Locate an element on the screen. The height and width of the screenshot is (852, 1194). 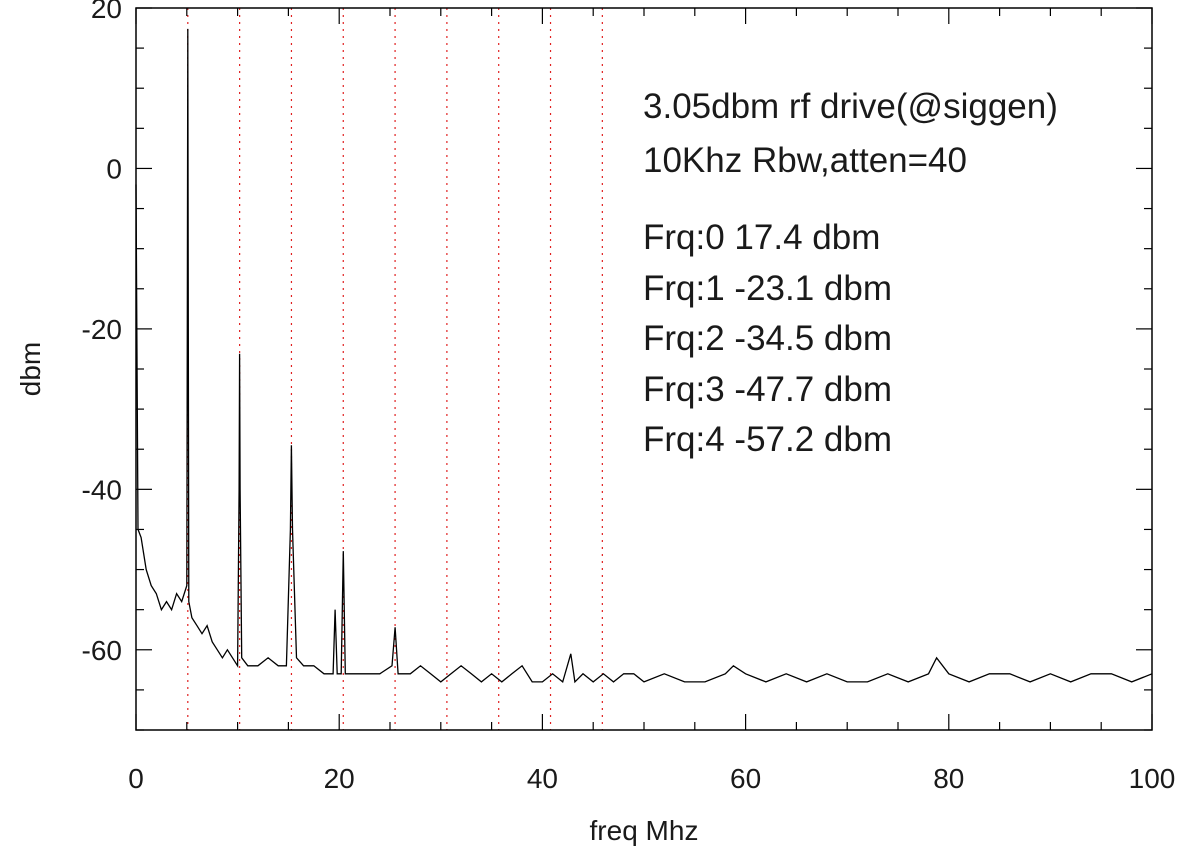
annotation-line-1: 10Khz Rbw,atten=40 is located at coordinates (805, 160).